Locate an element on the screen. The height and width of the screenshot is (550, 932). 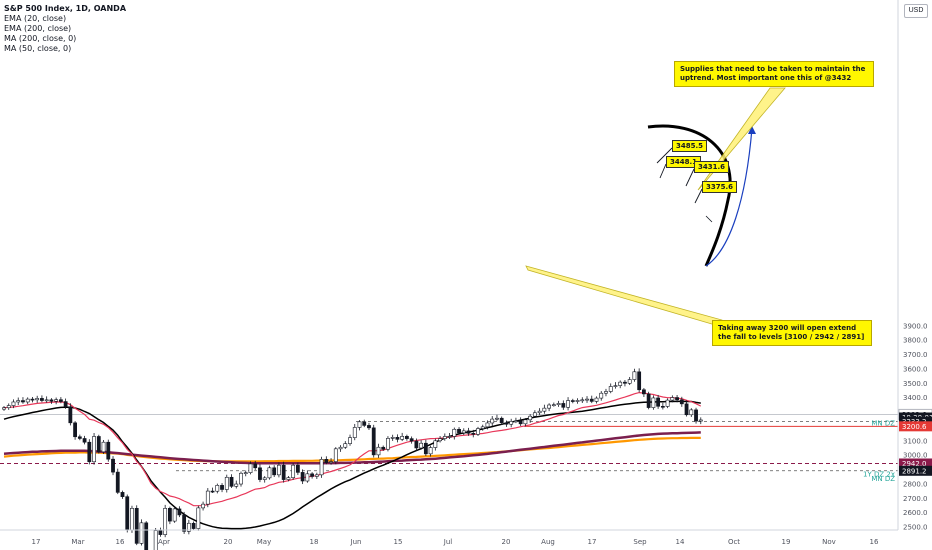
projection-up-path is located at coordinates (729, 197).